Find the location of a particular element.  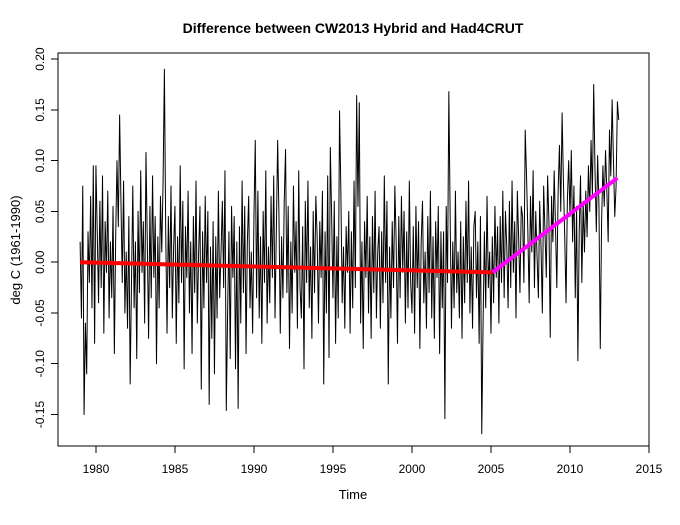

y-tick-label: 0.20 is located at coordinates (40, 59).